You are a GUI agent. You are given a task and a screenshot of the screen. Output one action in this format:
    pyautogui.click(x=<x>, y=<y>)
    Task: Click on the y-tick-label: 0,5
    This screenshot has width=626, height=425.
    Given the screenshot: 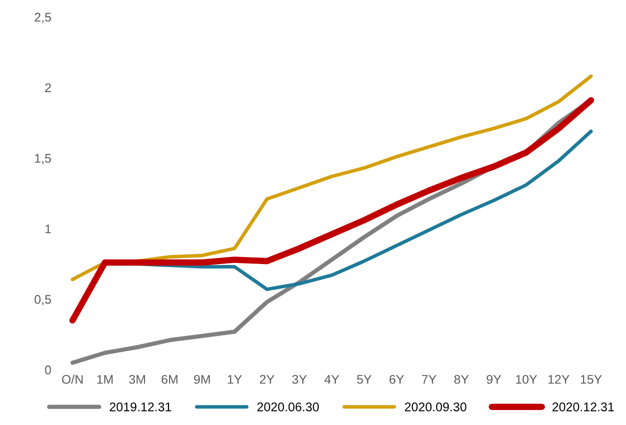 What is the action you would take?
    pyautogui.click(x=42, y=300)
    